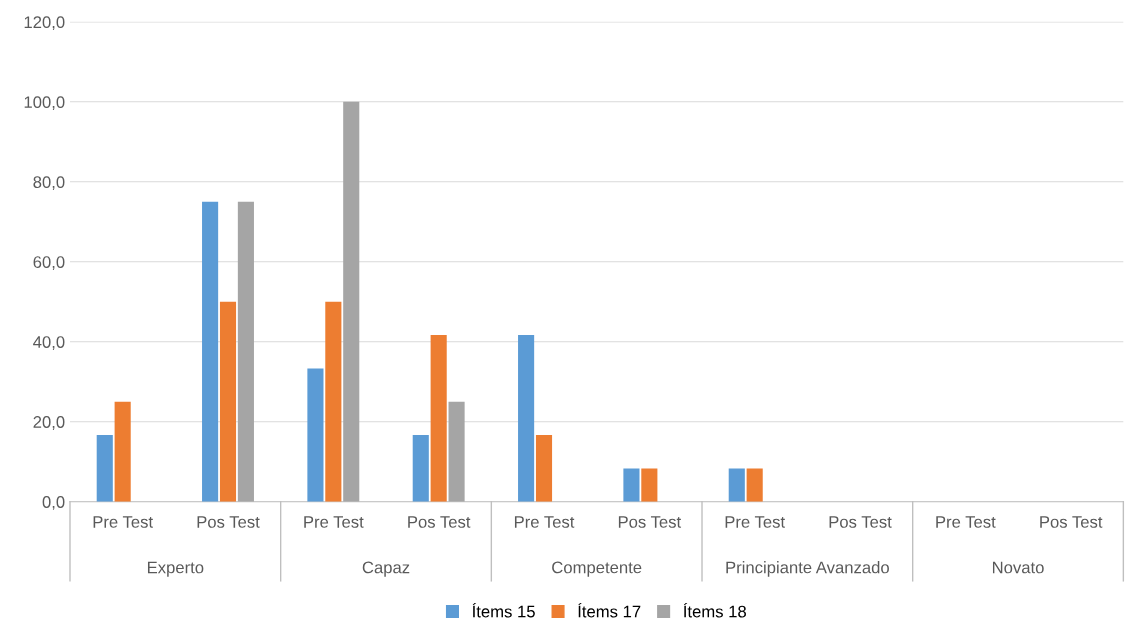  What do you see at coordinates (386, 569) in the screenshot?
I see `text: Capaz` at bounding box center [386, 569].